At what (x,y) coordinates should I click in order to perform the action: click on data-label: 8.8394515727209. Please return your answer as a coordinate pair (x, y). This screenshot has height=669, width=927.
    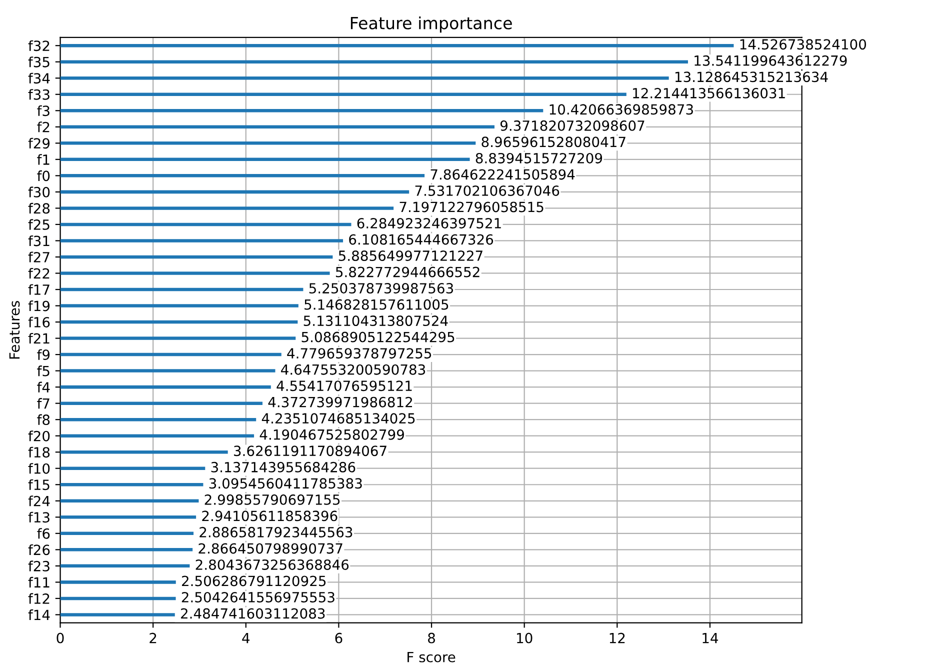
    Looking at the image, I should click on (539, 158).